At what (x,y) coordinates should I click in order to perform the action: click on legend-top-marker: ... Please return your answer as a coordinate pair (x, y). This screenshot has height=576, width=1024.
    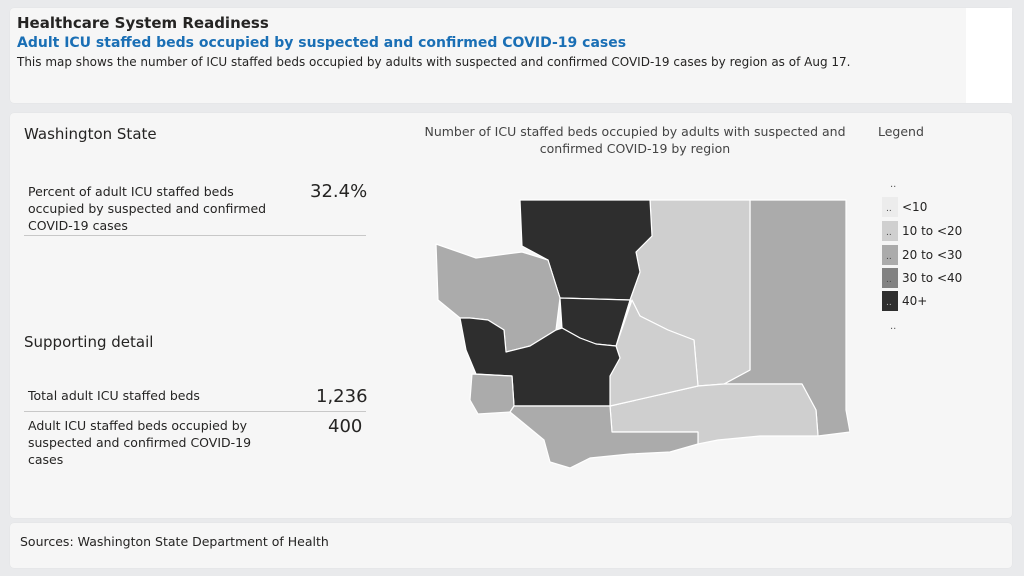
    Looking at the image, I should click on (893, 184).